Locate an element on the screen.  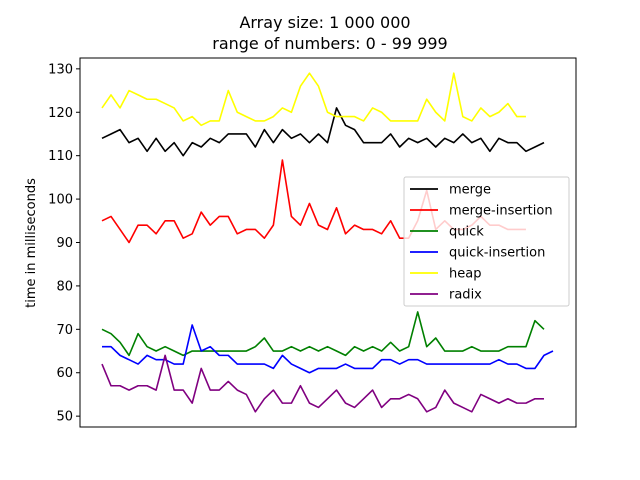
legend-label-quick: quick is located at coordinates (466, 232).